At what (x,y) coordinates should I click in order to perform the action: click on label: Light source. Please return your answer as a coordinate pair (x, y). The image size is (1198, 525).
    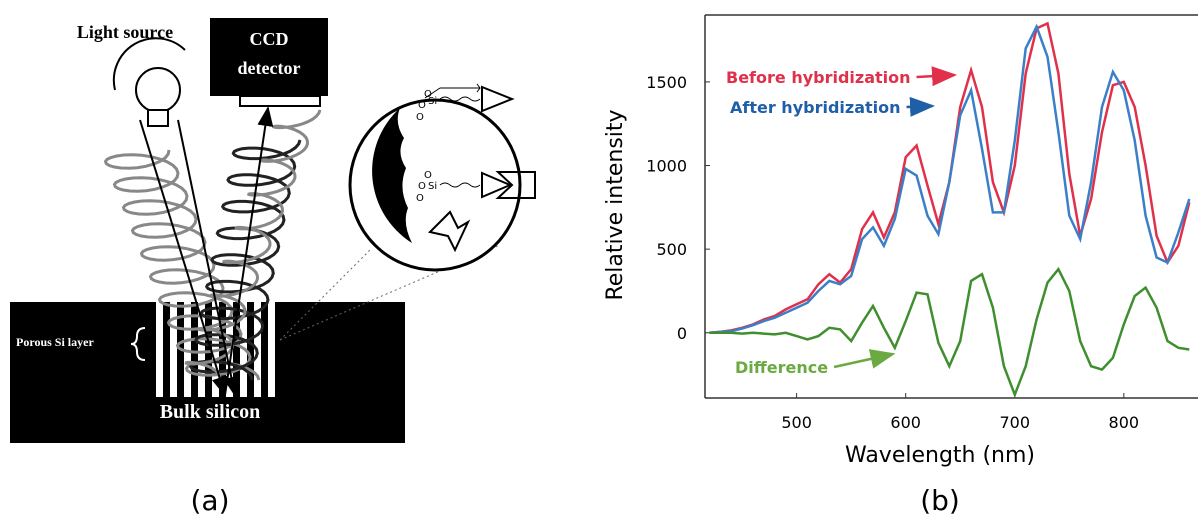
    Looking at the image, I should click on (125, 32).